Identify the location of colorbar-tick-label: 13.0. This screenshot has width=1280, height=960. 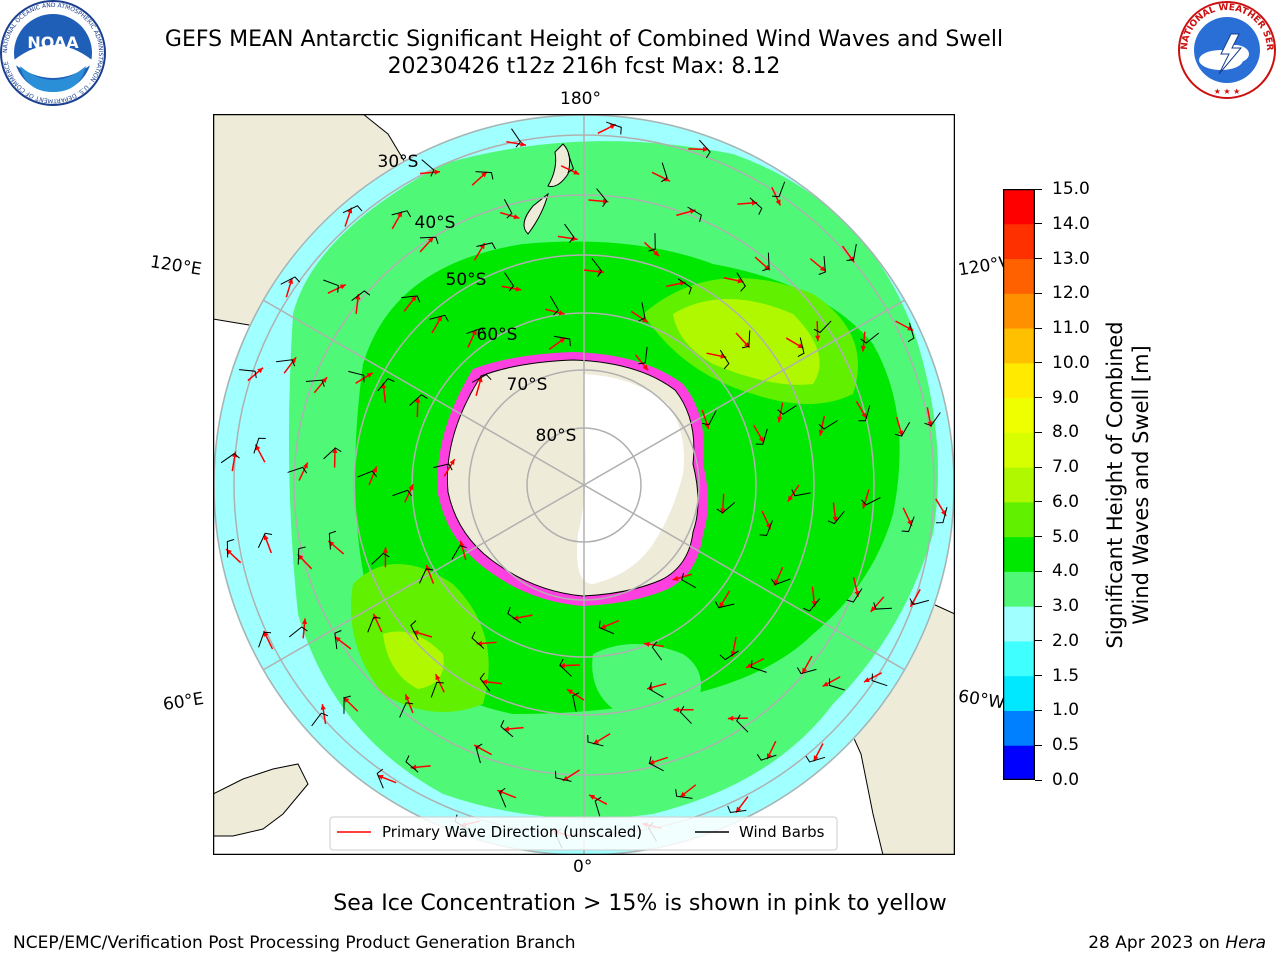
(1071, 258).